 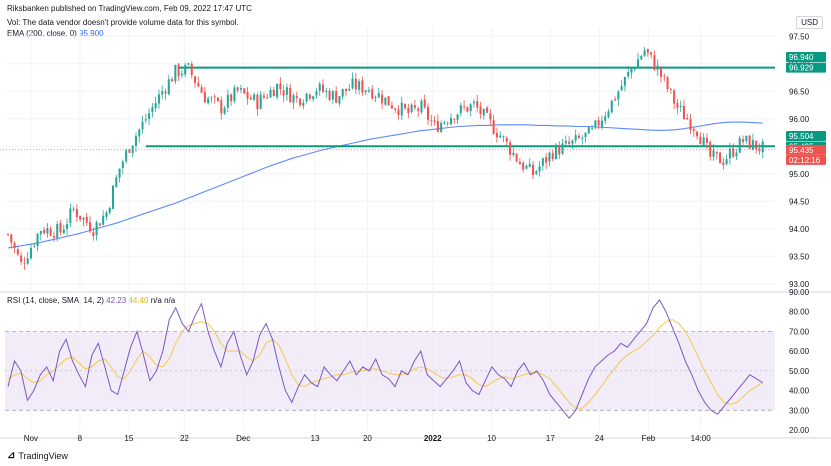 What do you see at coordinates (37, 455) in the screenshot?
I see `tradingview-logo: ⊿ TradingView` at bounding box center [37, 455].